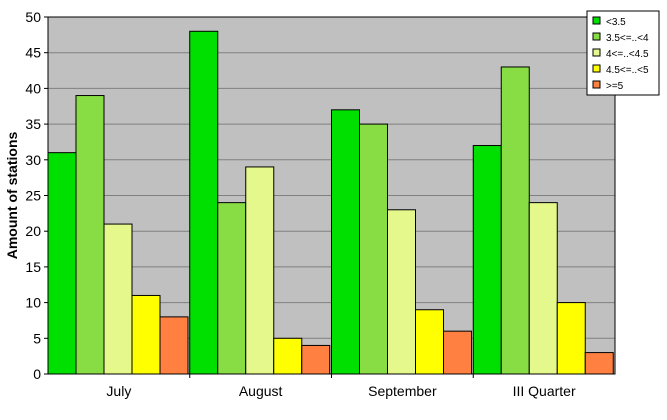 The width and height of the screenshot is (667, 420). I want to click on legend-label: >=5, so click(615, 86).